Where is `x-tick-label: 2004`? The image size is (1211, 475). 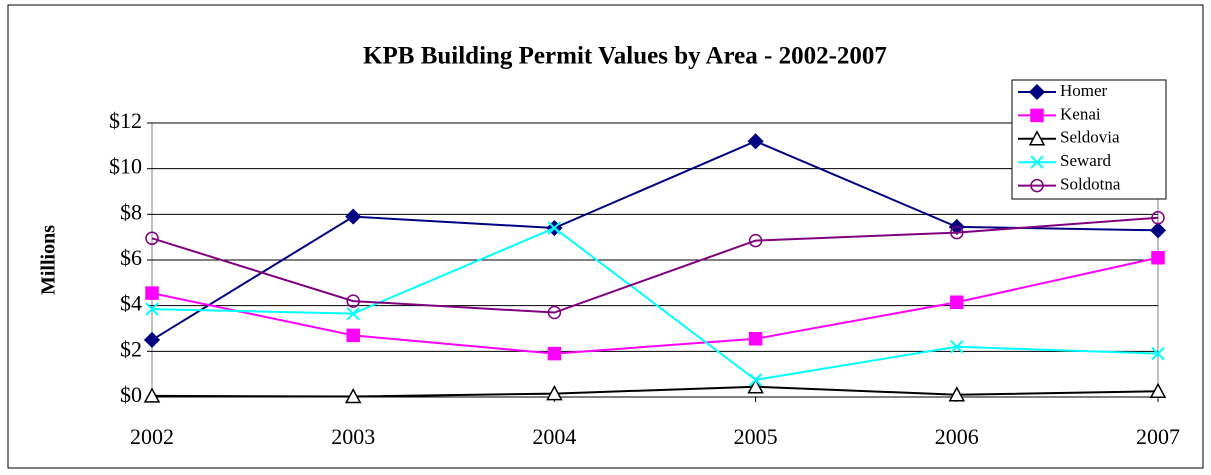
x-tick-label: 2004 is located at coordinates (554, 436).